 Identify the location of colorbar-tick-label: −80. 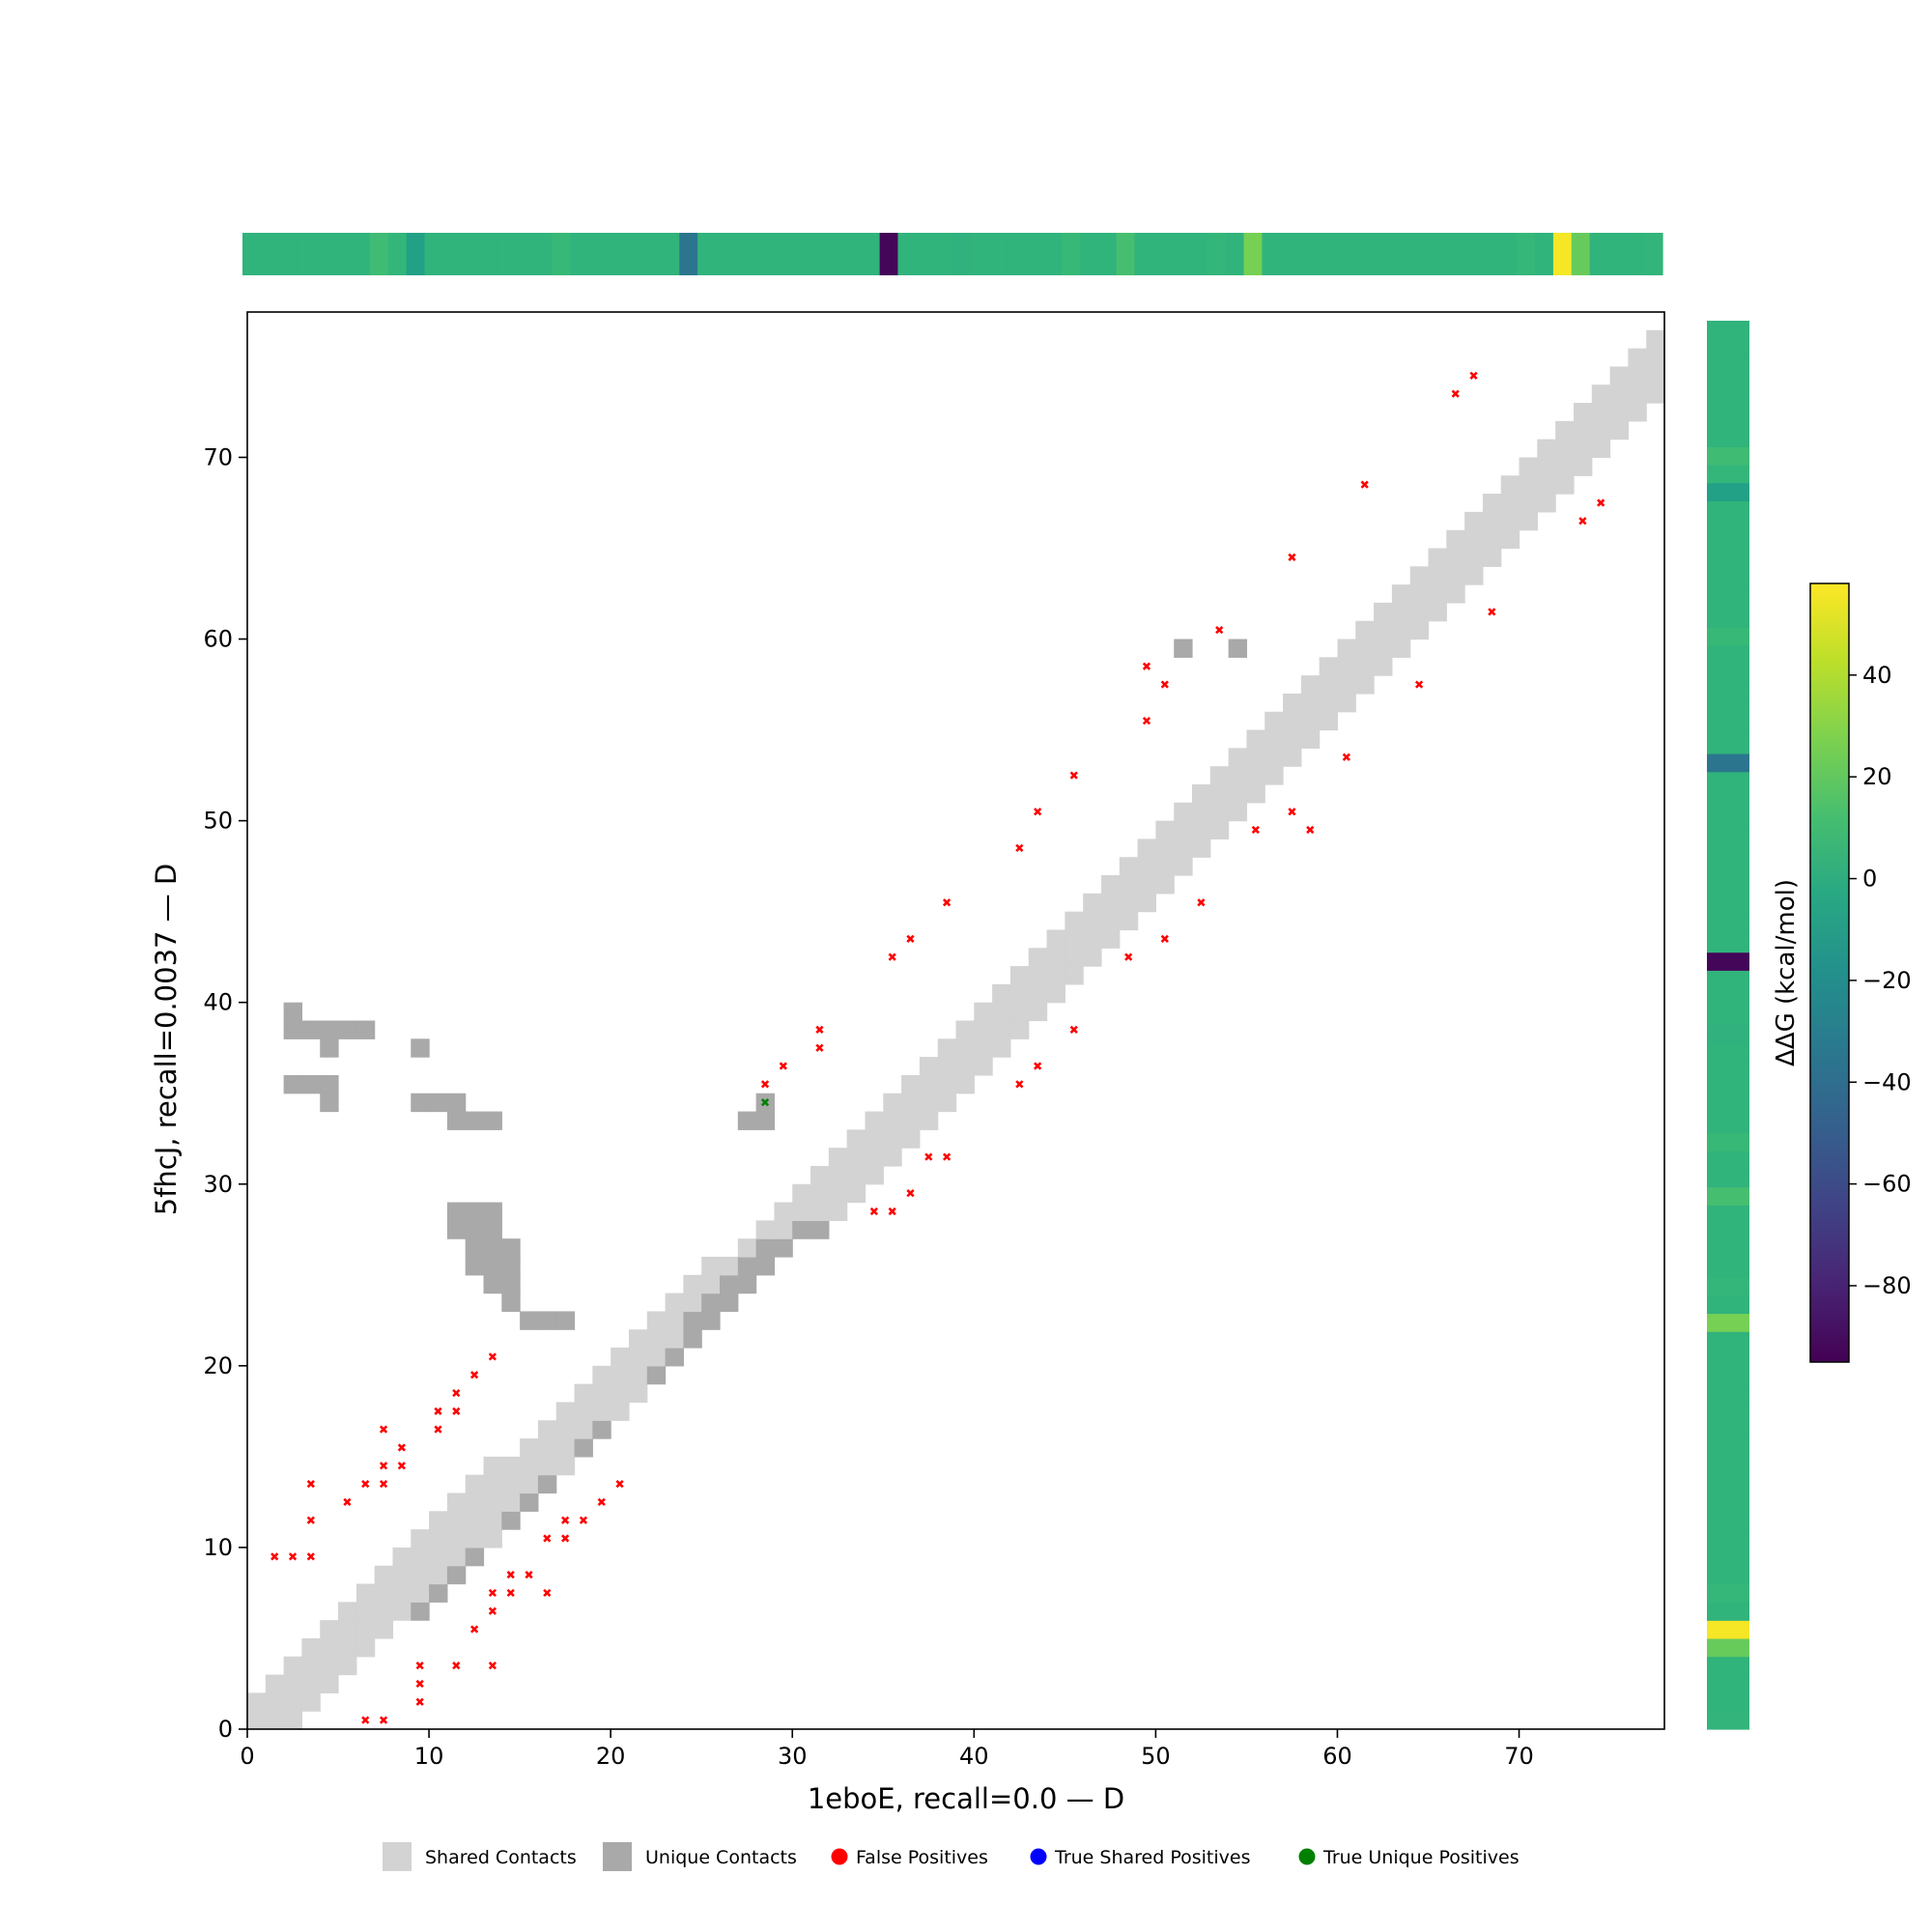
(1887, 1285).